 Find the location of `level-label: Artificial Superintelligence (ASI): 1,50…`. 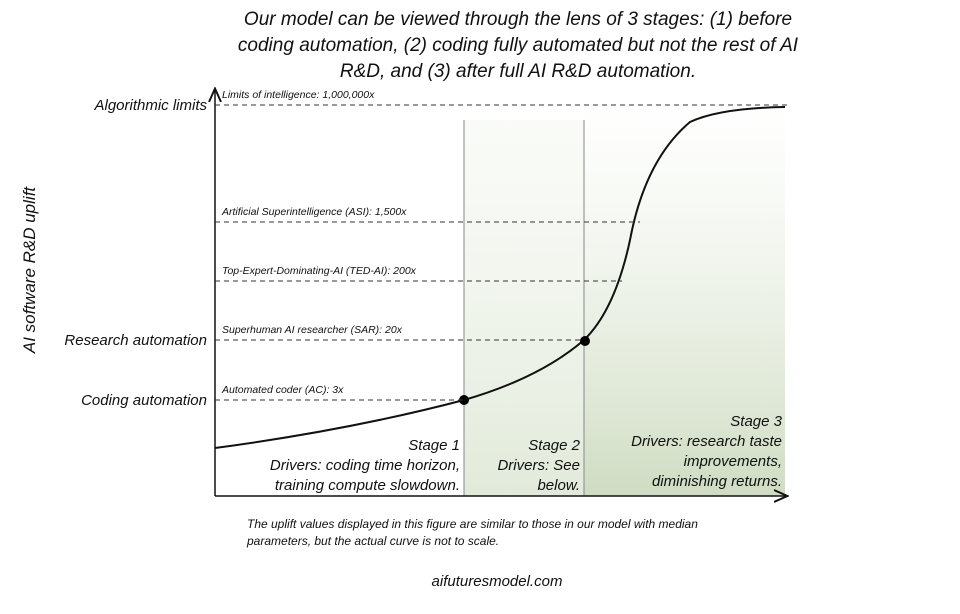

level-label: Artificial Superintelligence (ASI): 1,50… is located at coordinates (314, 212).